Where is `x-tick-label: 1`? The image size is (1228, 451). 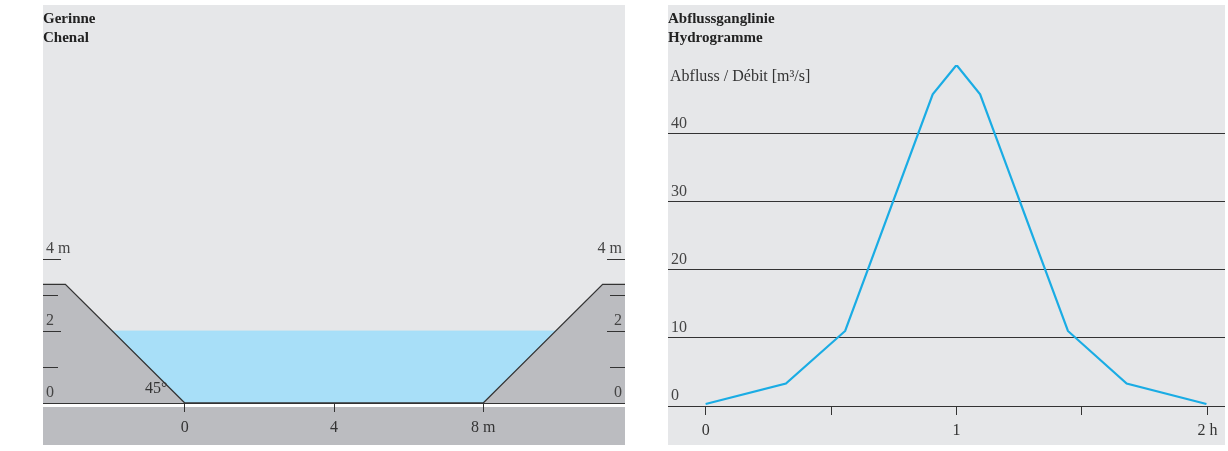
x-tick-label: 1 is located at coordinates (956, 429).